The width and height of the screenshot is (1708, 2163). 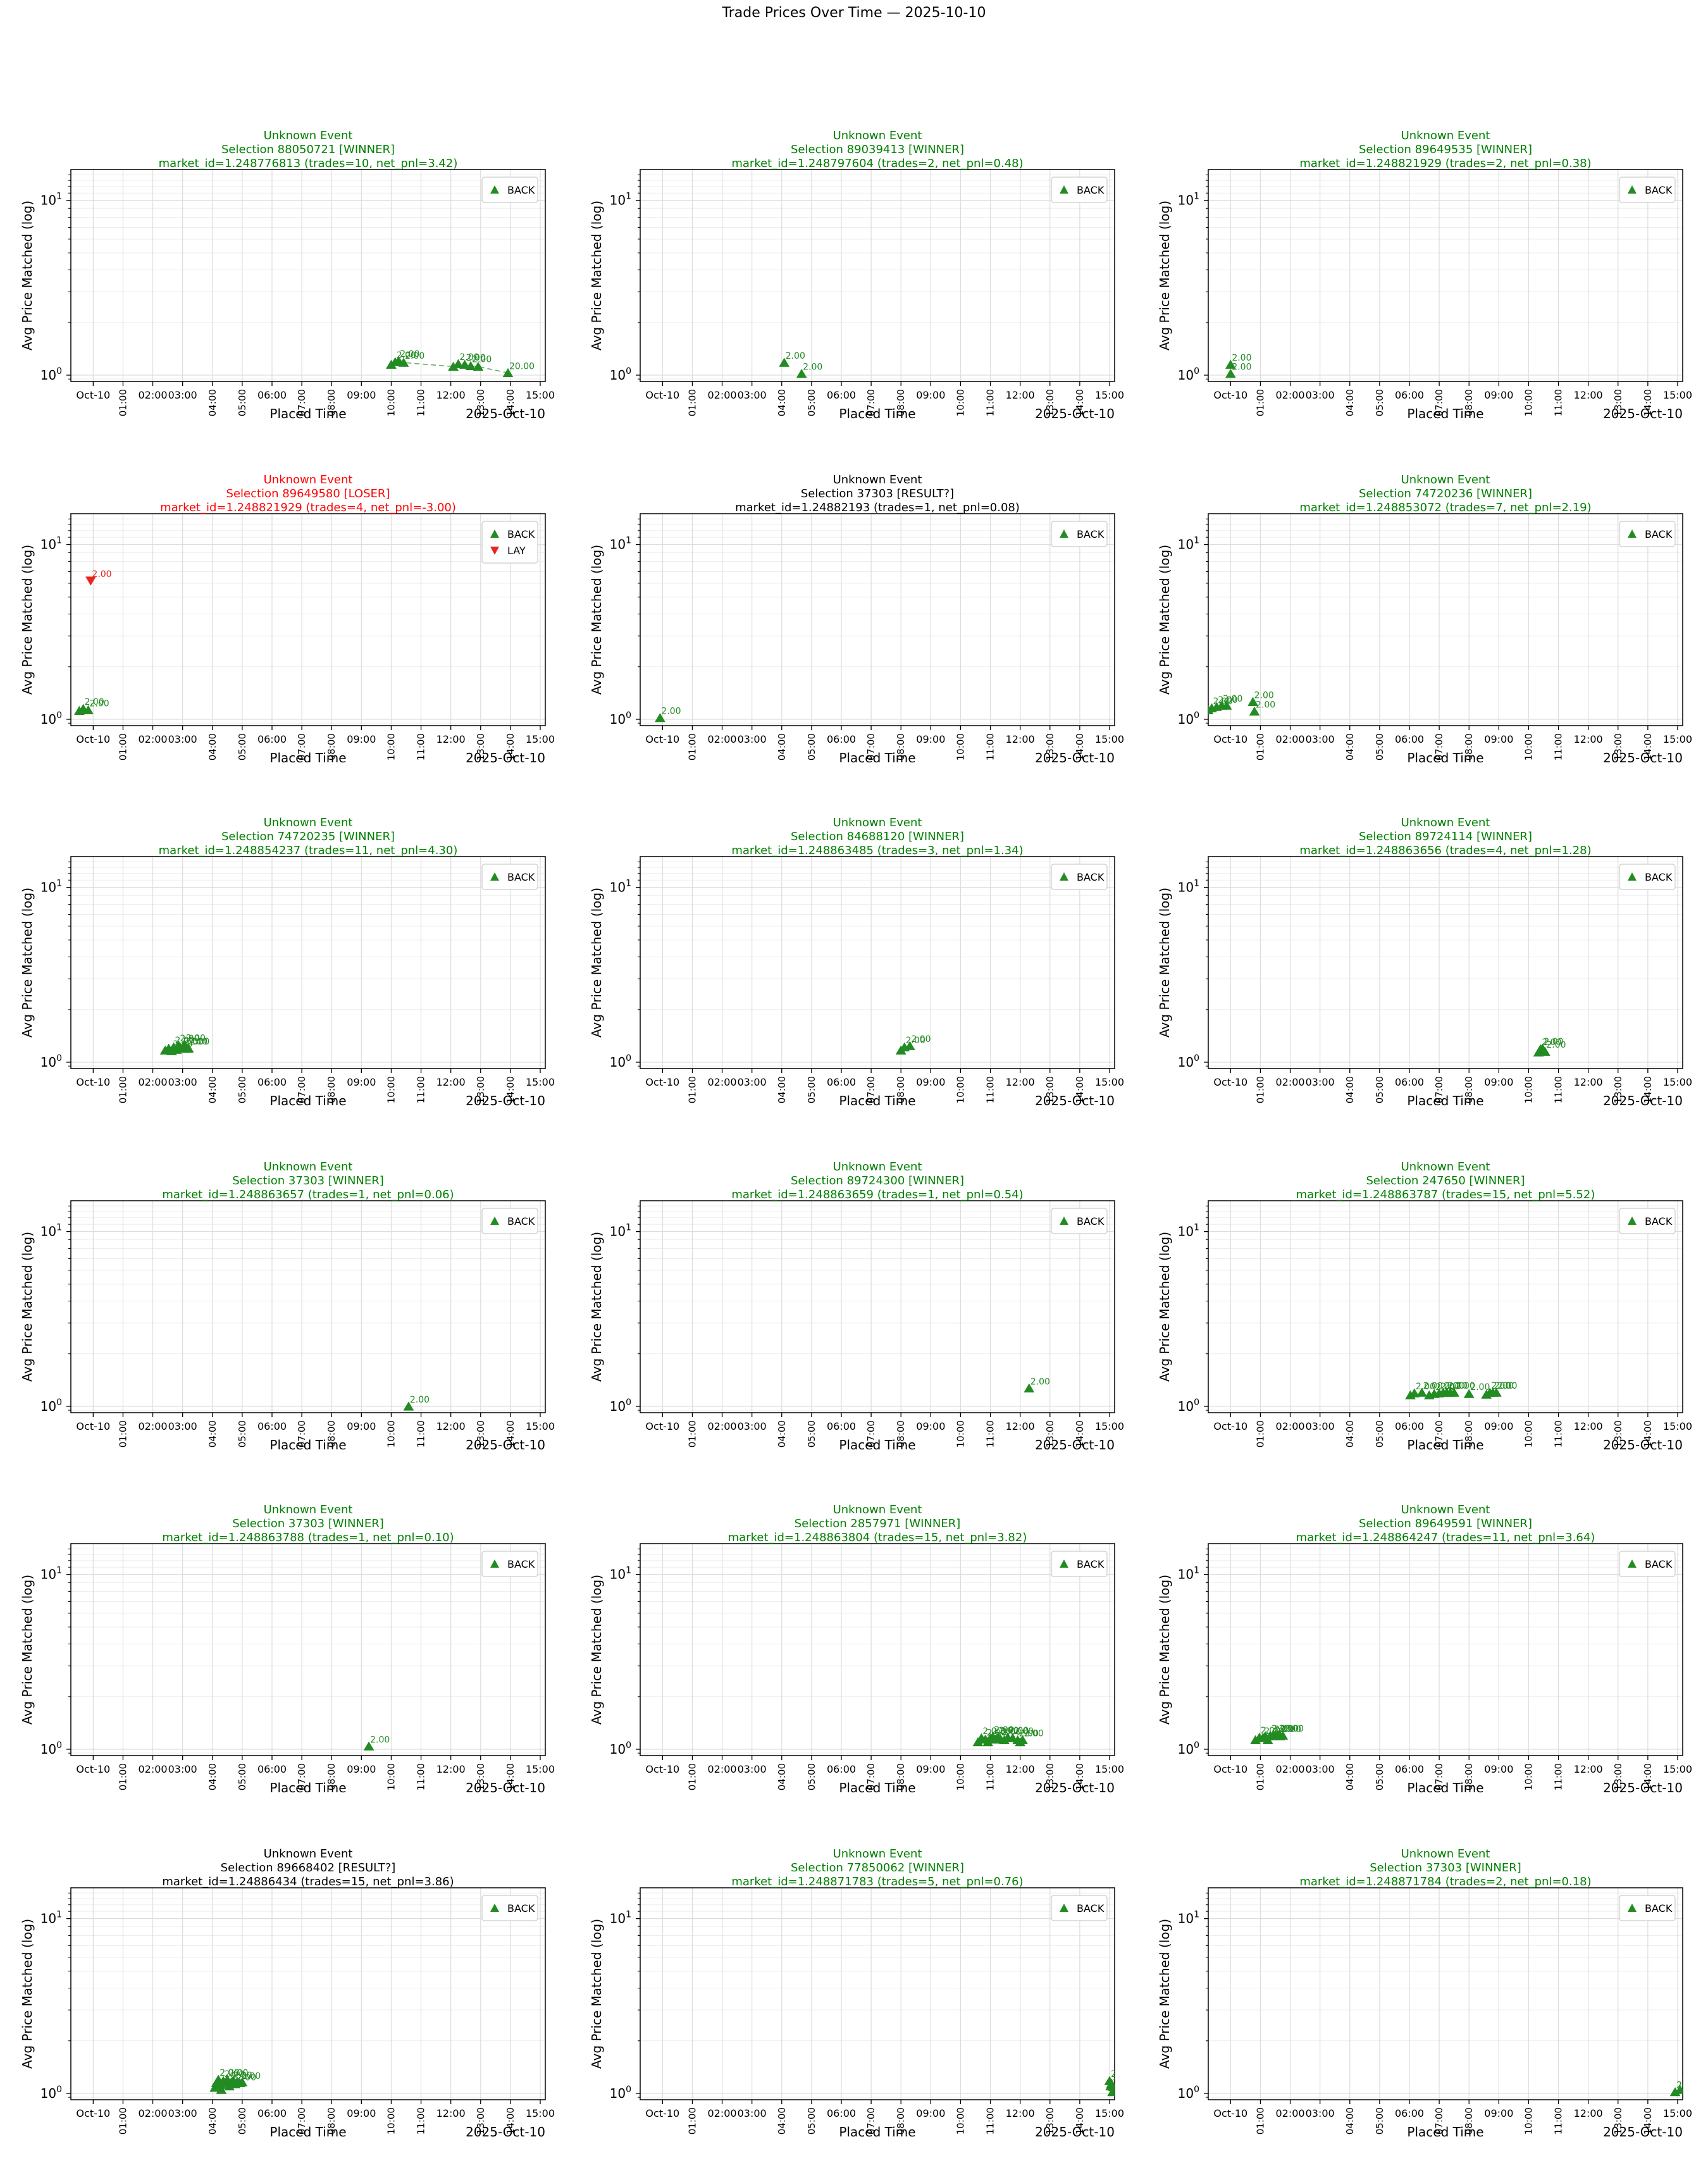 What do you see at coordinates (516, 551) in the screenshot?
I see `legend-label: LAY` at bounding box center [516, 551].